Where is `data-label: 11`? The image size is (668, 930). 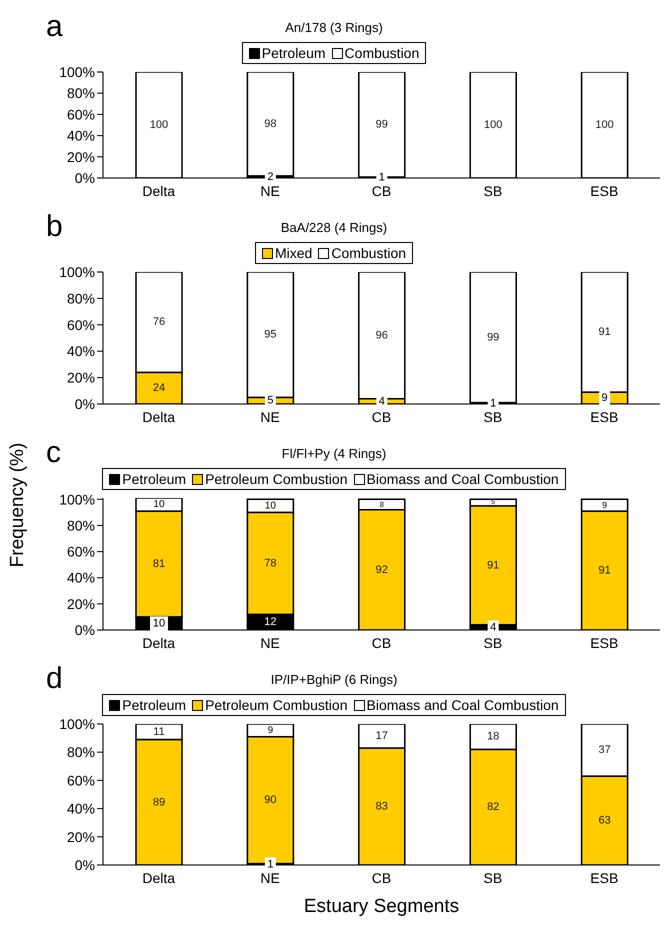
data-label: 11 is located at coordinates (159, 732).